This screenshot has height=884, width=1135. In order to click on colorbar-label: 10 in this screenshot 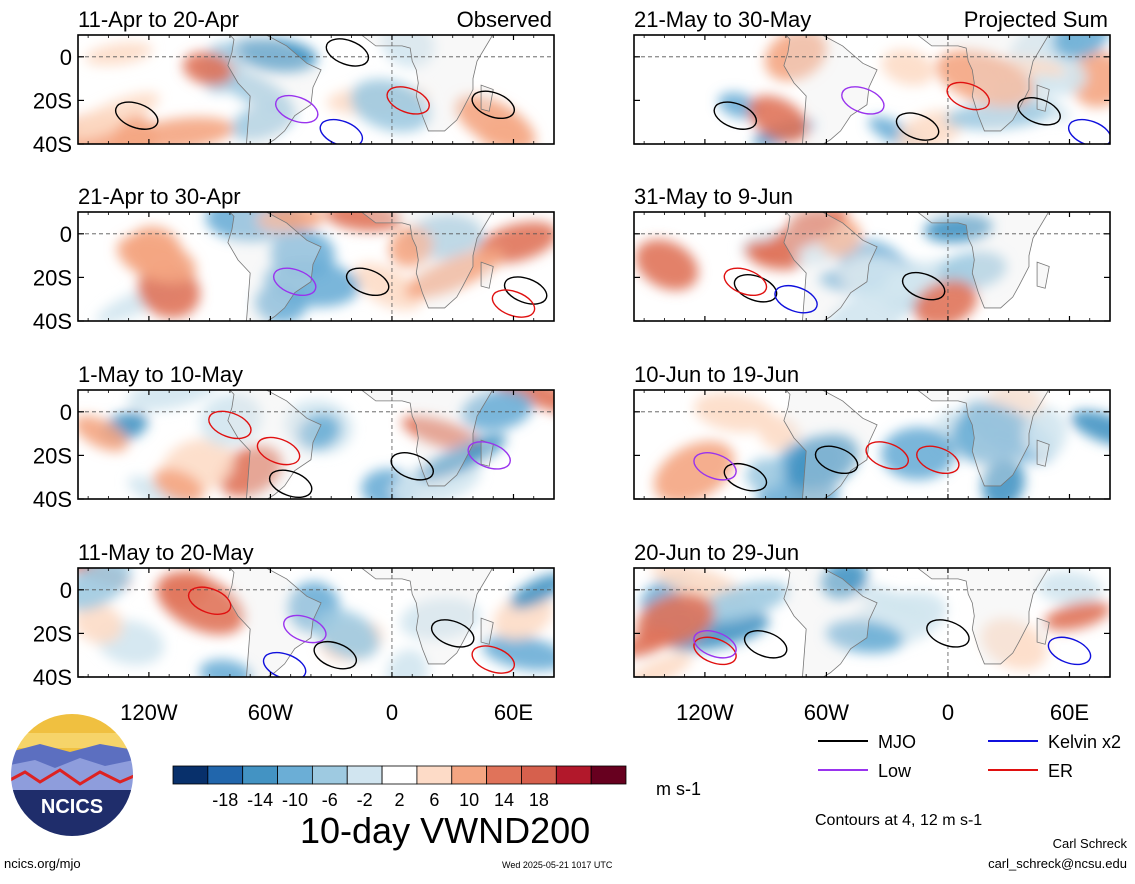, I will do `click(469, 800)`.